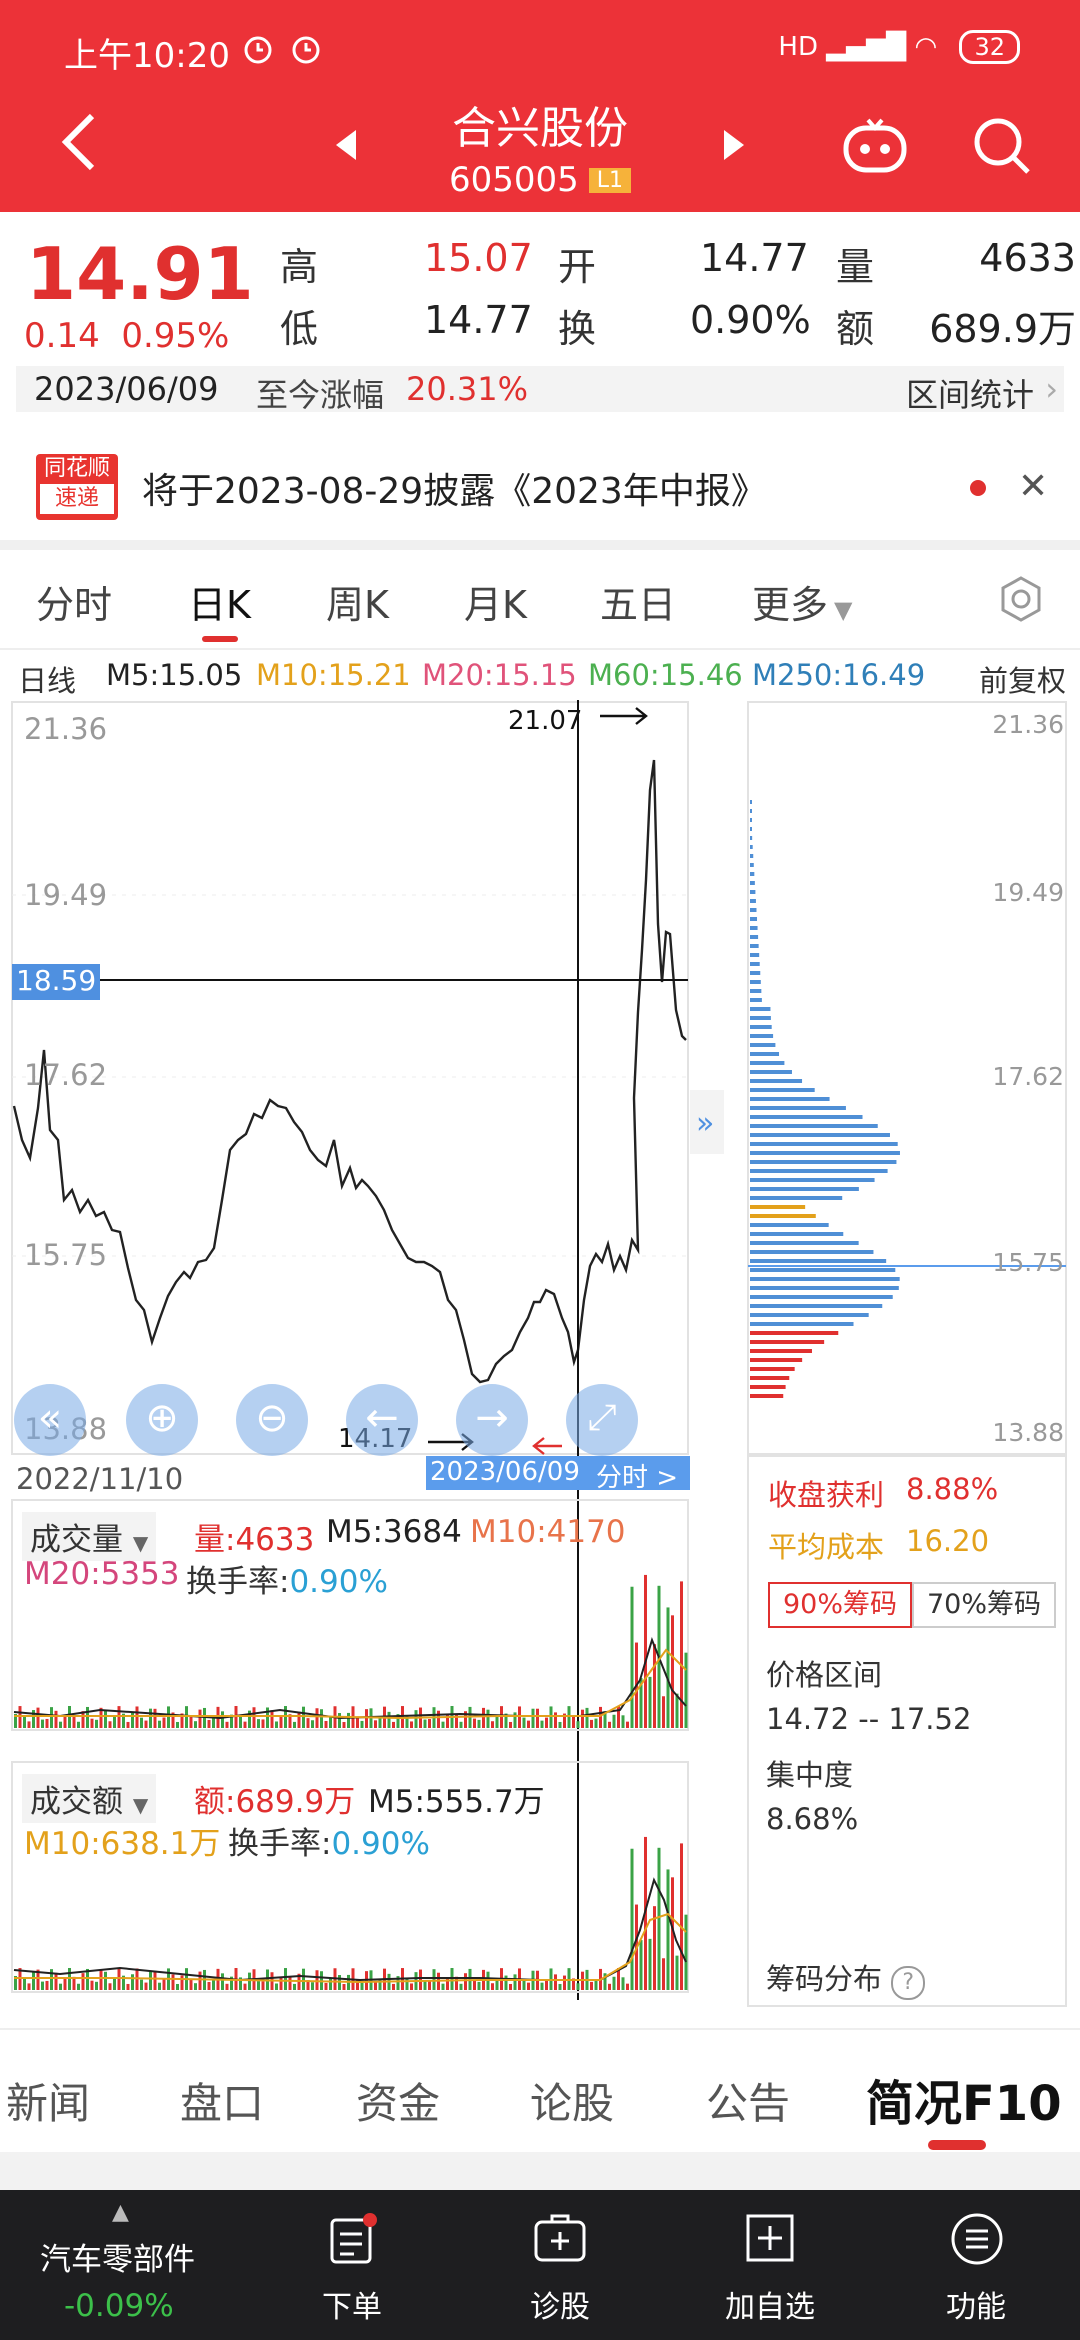 Image resolution: width=1080 pixels, height=2340 pixels. Describe the element at coordinates (825, 1099) in the screenshot. I see `chip-bars` at that location.